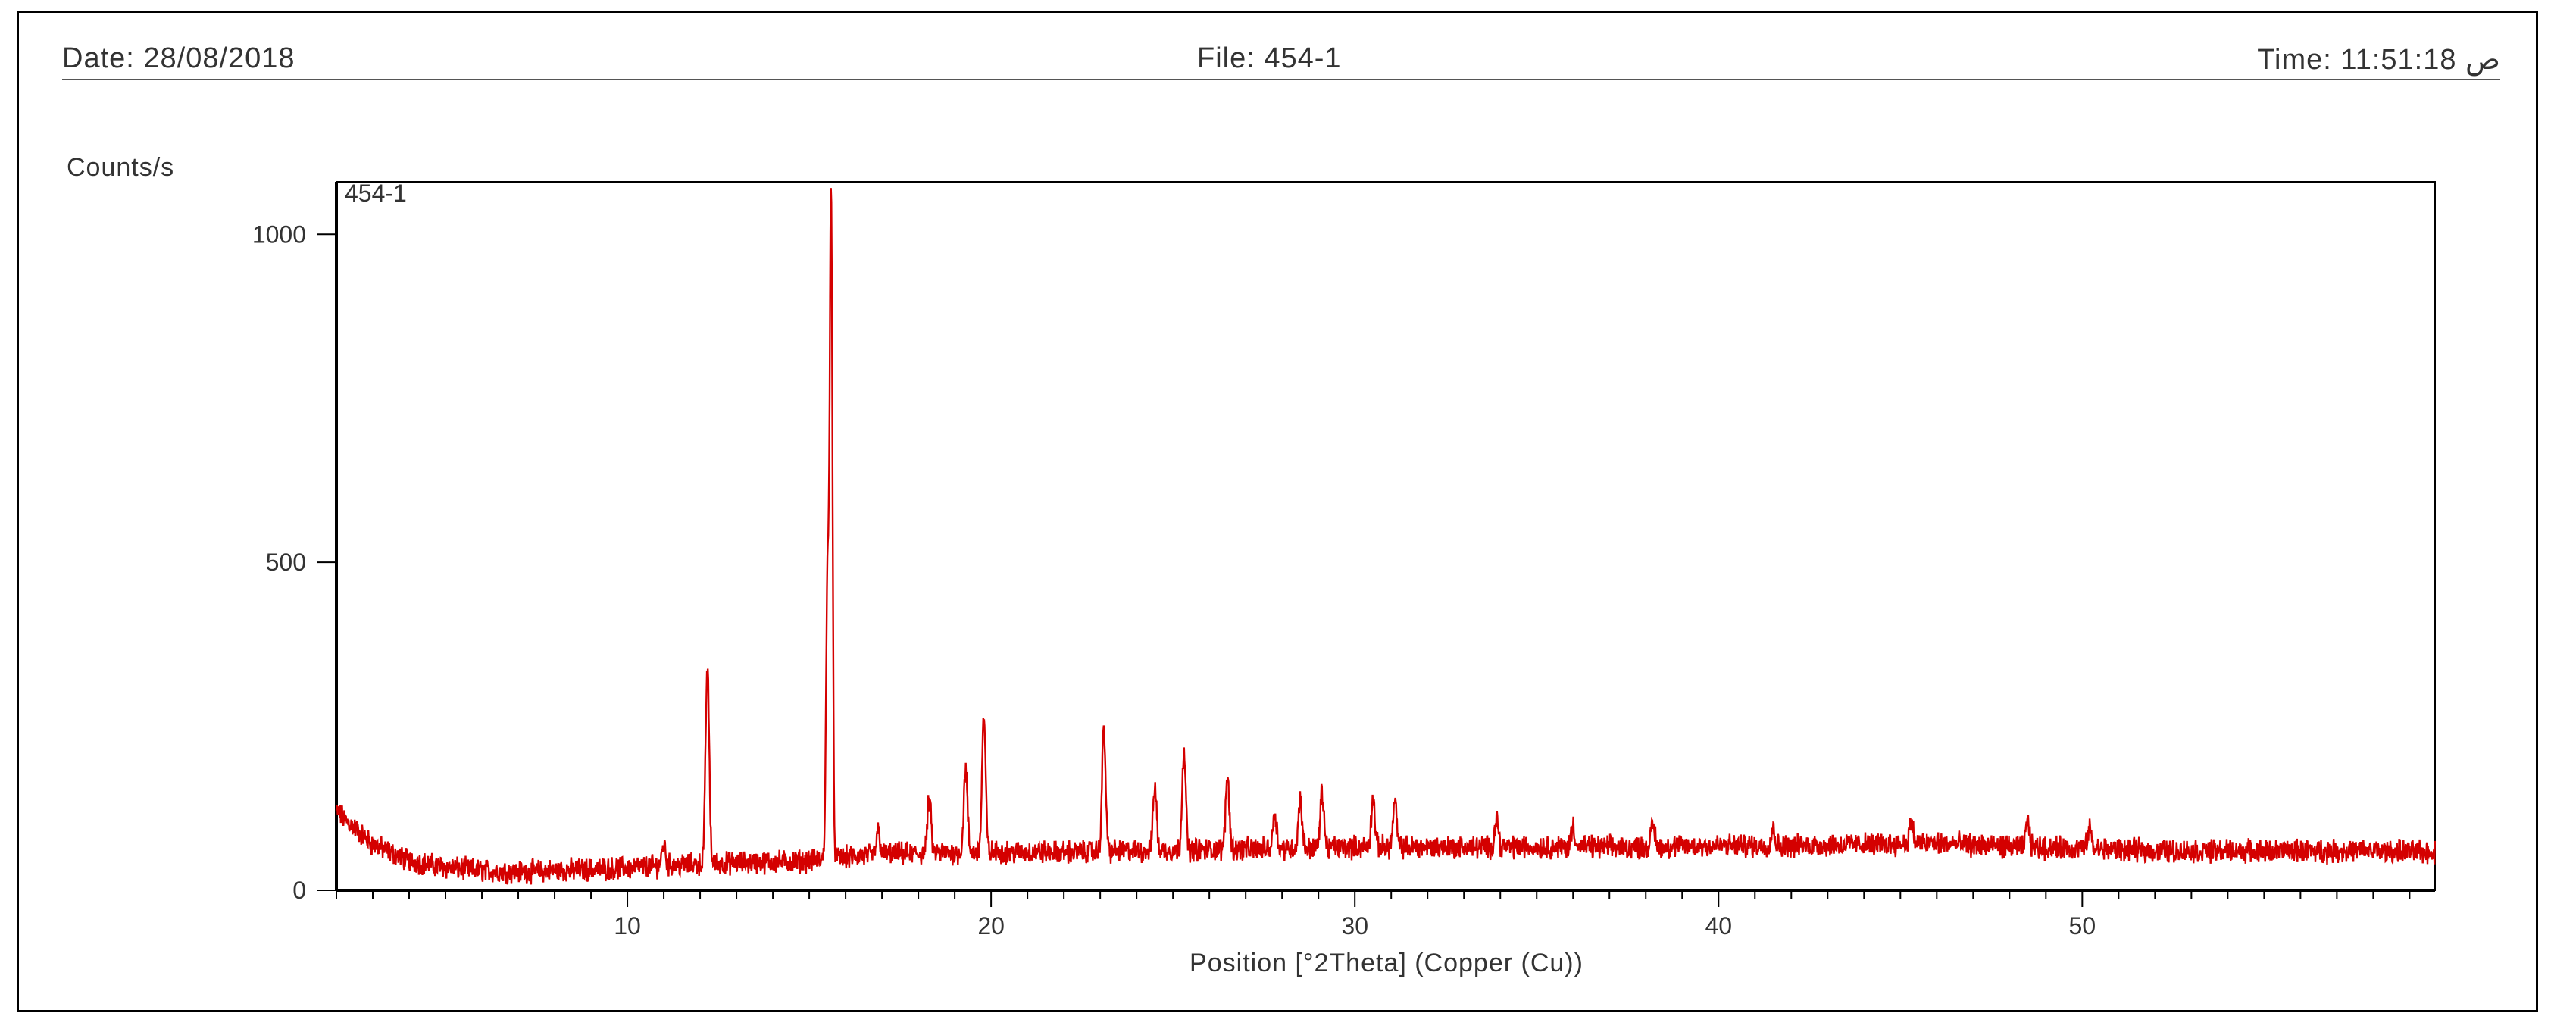  Describe the element at coordinates (299, 890) in the screenshot. I see `y-tick-label: 0` at that location.